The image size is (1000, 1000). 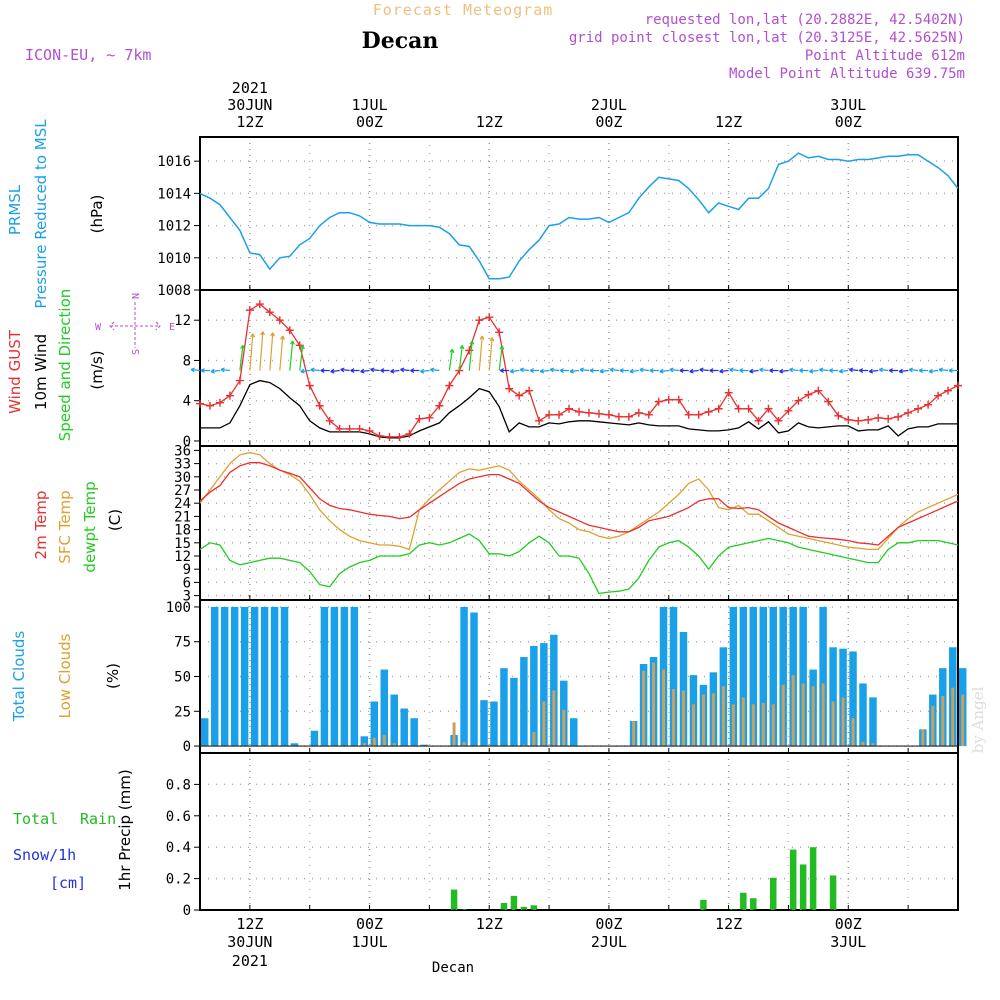 I want to click on bottom-hour-label: 00Z, so click(x=848, y=924).